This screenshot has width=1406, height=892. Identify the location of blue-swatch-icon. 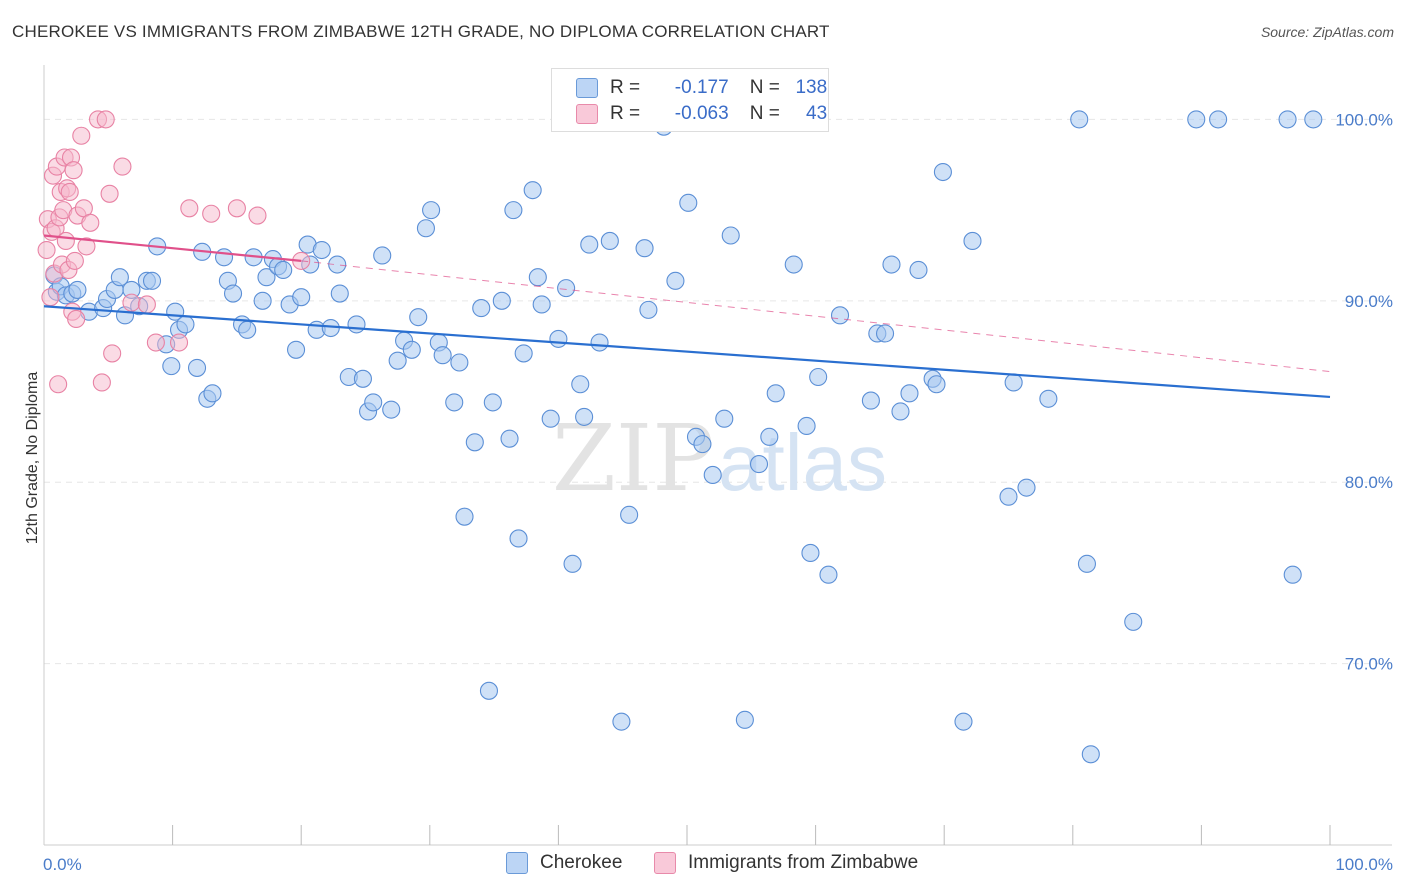
(517, 863).